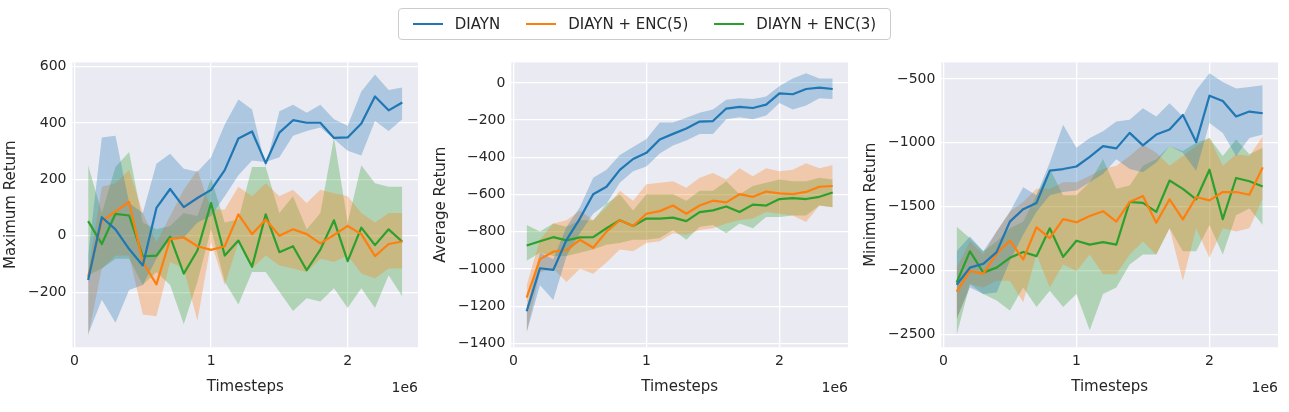 The height and width of the screenshot is (412, 1289). What do you see at coordinates (482, 304) in the screenshot?
I see `y-tick-label: −1200` at bounding box center [482, 304].